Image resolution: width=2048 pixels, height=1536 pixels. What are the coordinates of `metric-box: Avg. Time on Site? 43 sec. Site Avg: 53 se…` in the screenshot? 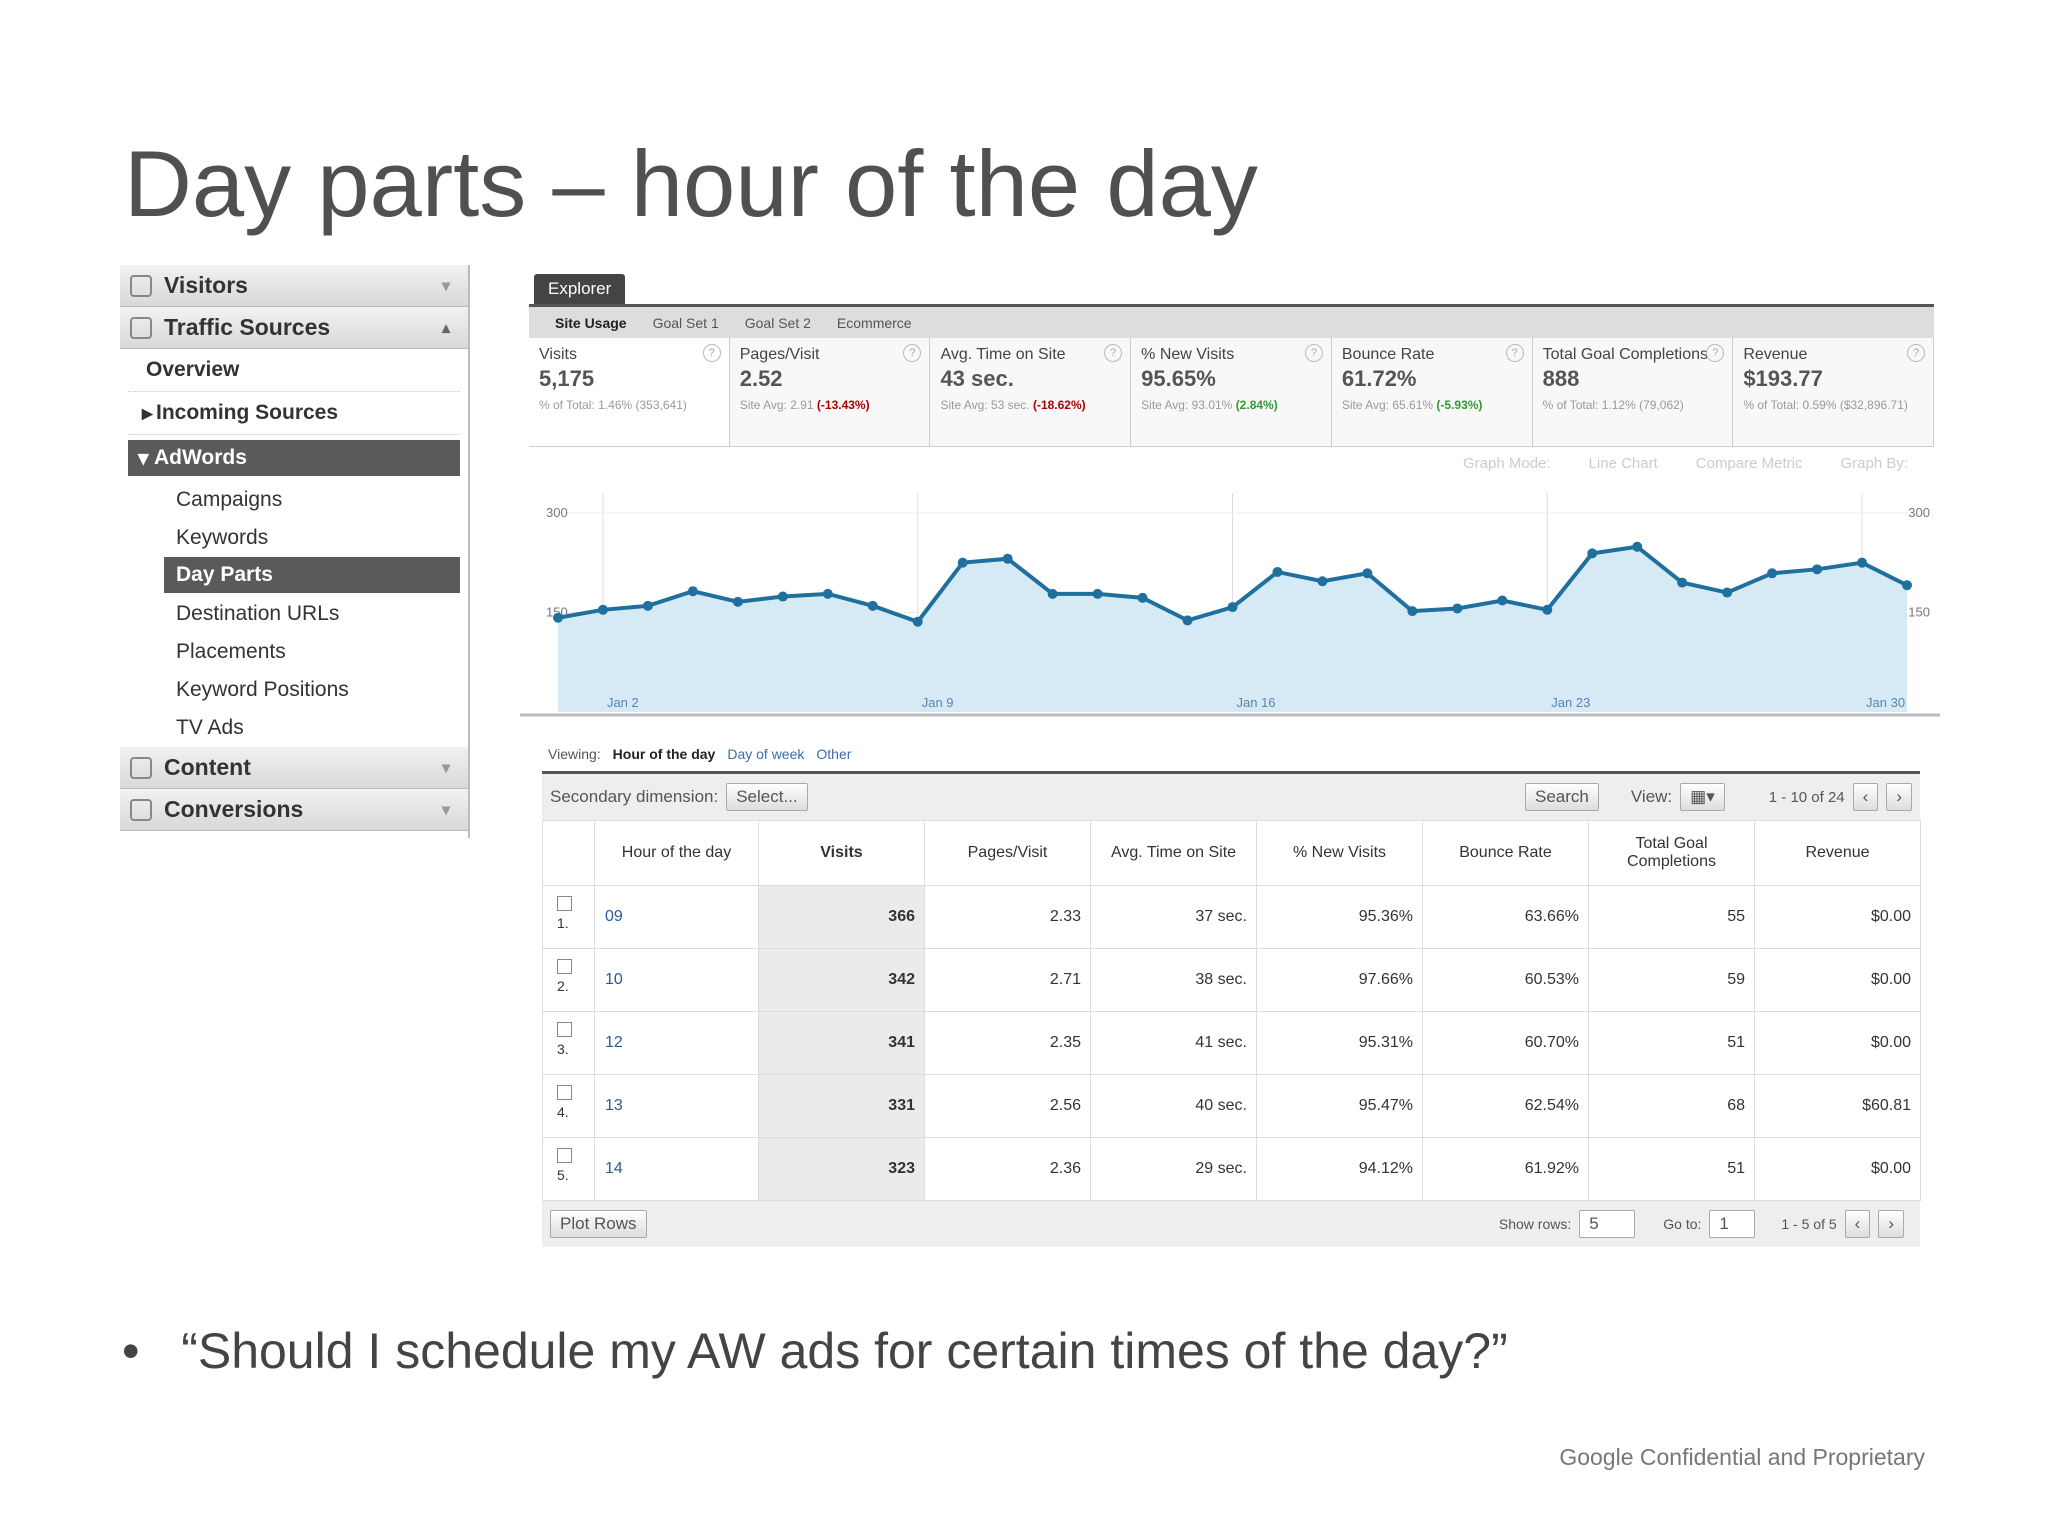 It's located at (1031, 392).